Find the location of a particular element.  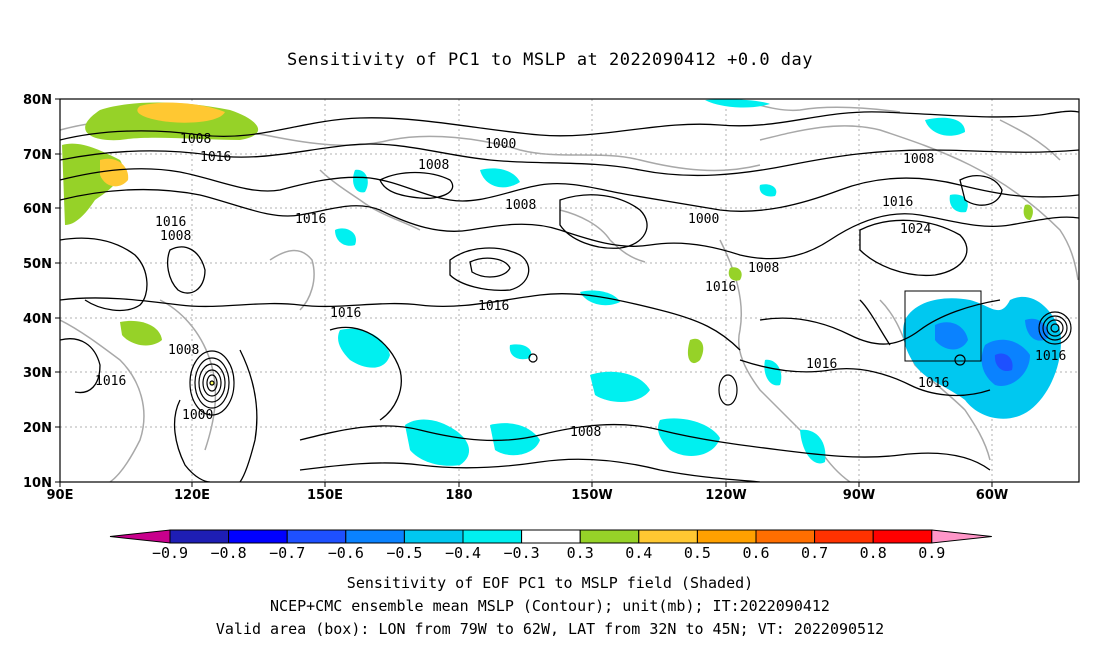

x-tick-label: 60W is located at coordinates (992, 495).